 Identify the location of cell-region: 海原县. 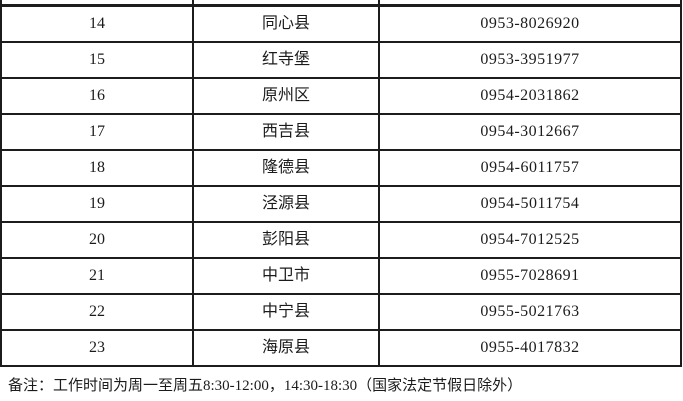
(286, 348).